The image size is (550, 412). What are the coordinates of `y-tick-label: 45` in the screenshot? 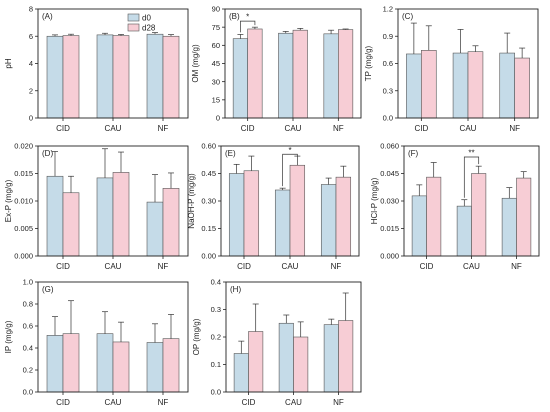 It's located at (216, 63).